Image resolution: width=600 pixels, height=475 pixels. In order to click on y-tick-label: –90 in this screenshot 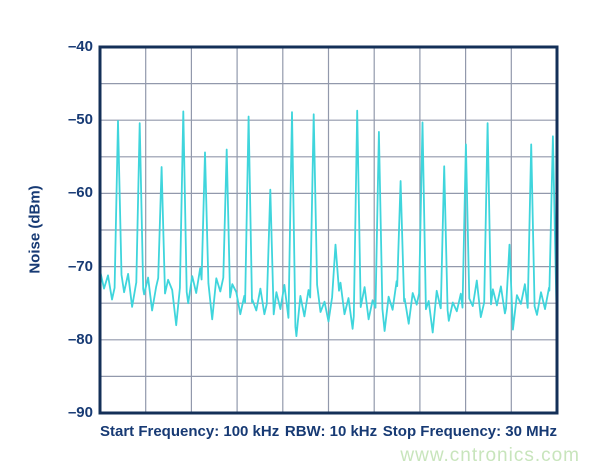, I will do `click(80, 412)`.